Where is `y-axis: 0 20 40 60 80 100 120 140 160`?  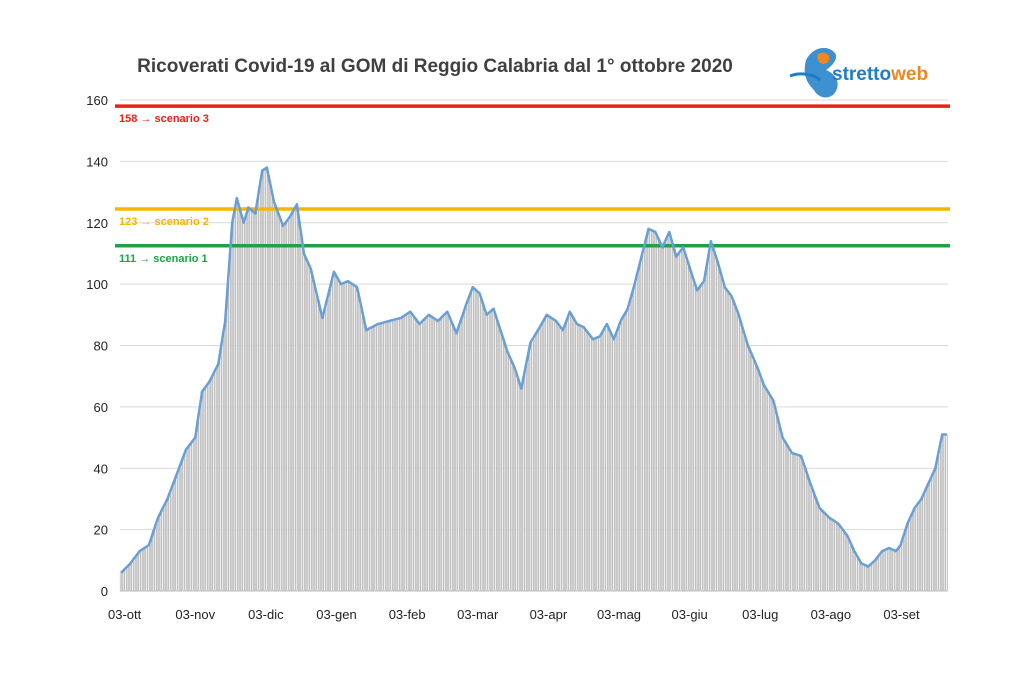
y-axis: 0 20 40 60 80 100 120 140 160 is located at coordinates (97, 346).